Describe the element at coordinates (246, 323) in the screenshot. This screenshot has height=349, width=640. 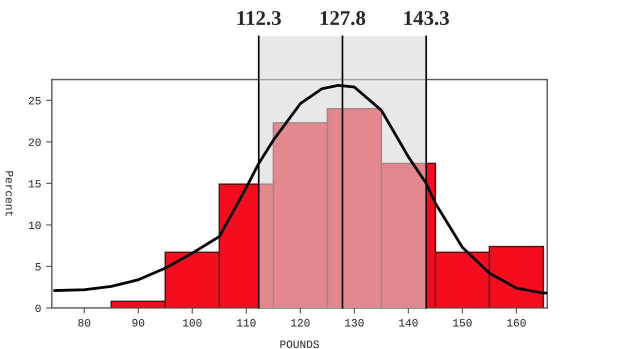
I see `x-tick-label: 110` at that location.